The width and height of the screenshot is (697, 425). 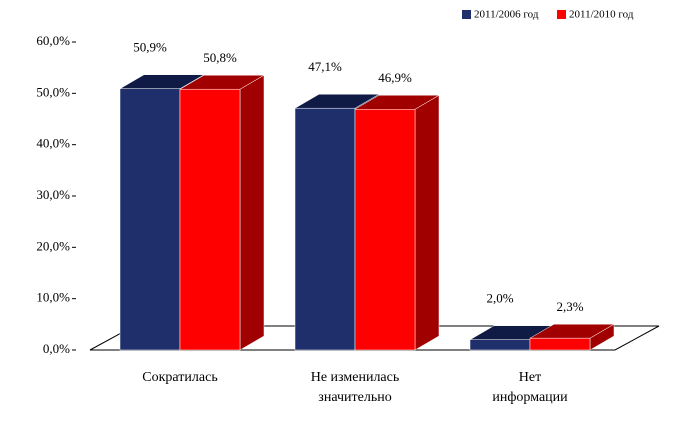 What do you see at coordinates (569, 306) in the screenshot?
I see `data-label: 2,3%` at bounding box center [569, 306].